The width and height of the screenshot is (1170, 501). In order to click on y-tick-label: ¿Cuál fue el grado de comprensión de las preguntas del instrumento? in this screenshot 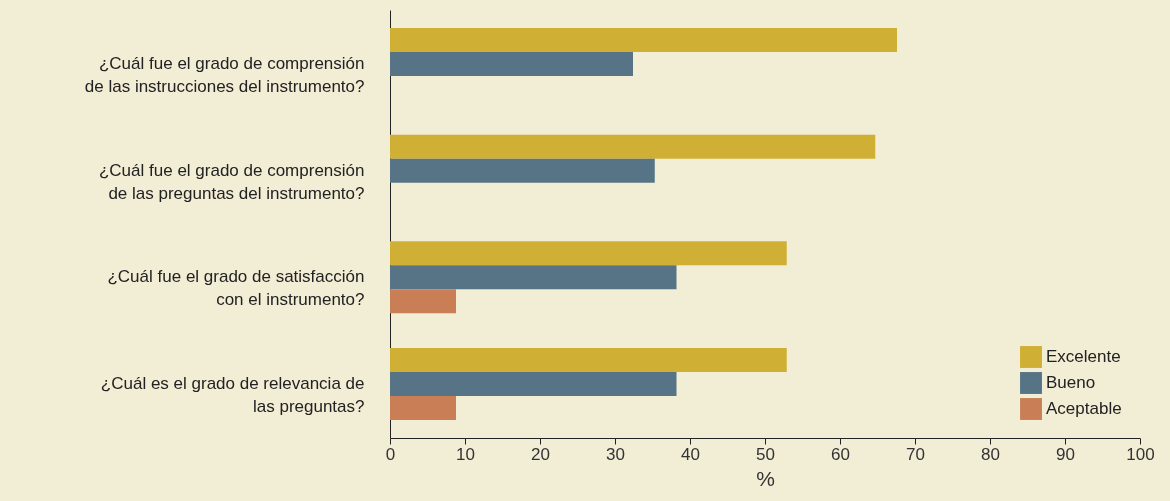, I will do `click(231, 181)`.